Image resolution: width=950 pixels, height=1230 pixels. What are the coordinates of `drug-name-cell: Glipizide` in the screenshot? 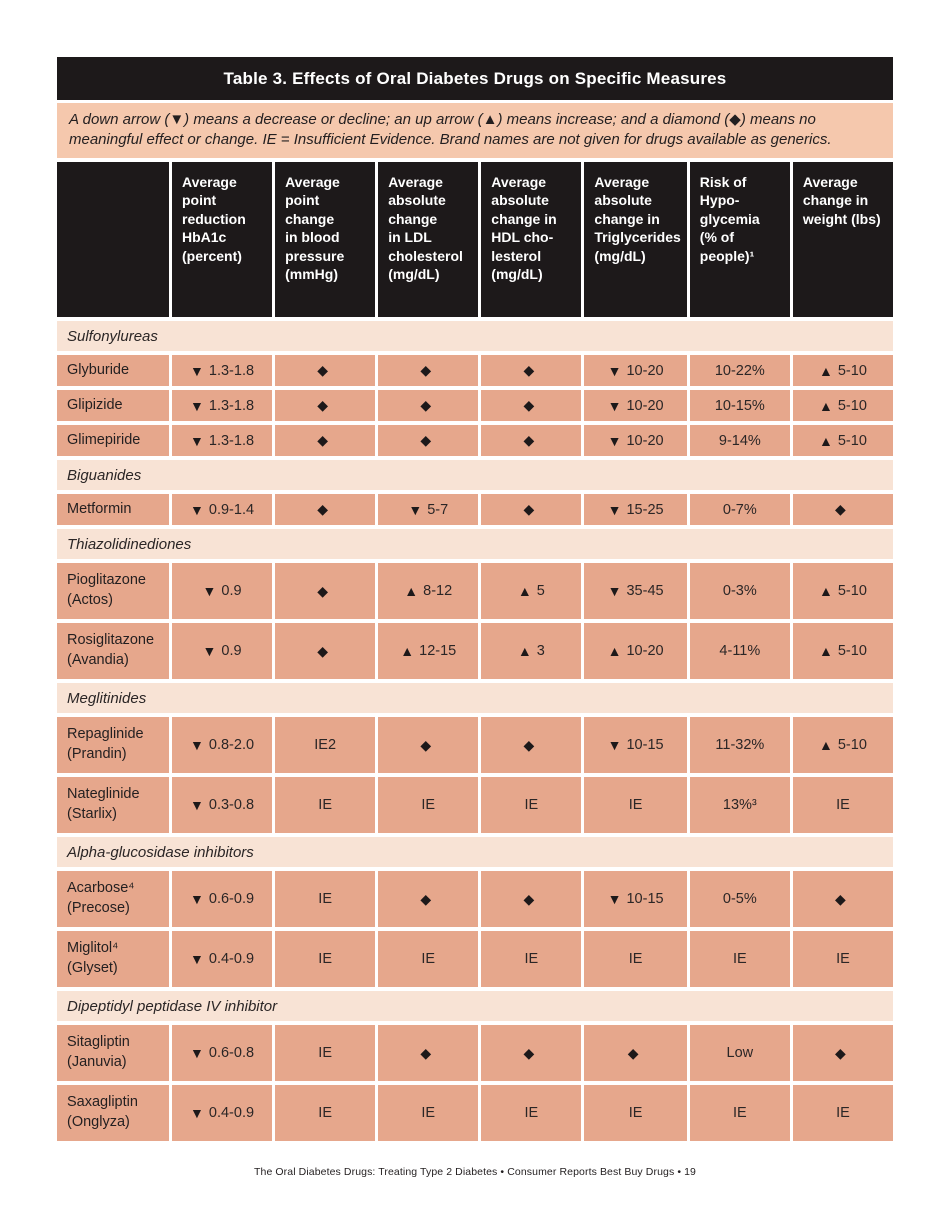 It's located at (113, 405).